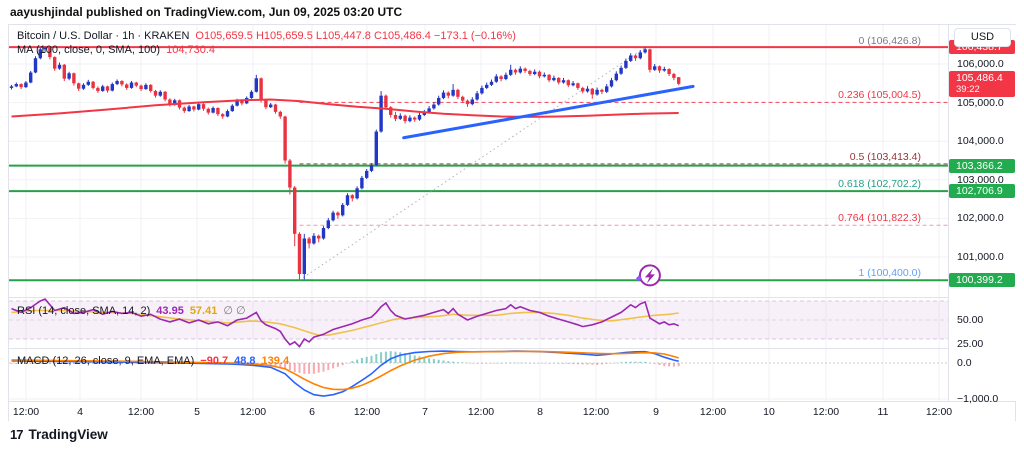 The image size is (1024, 449). What do you see at coordinates (656, 412) in the screenshot?
I see `axis-time-label: 9` at bounding box center [656, 412].